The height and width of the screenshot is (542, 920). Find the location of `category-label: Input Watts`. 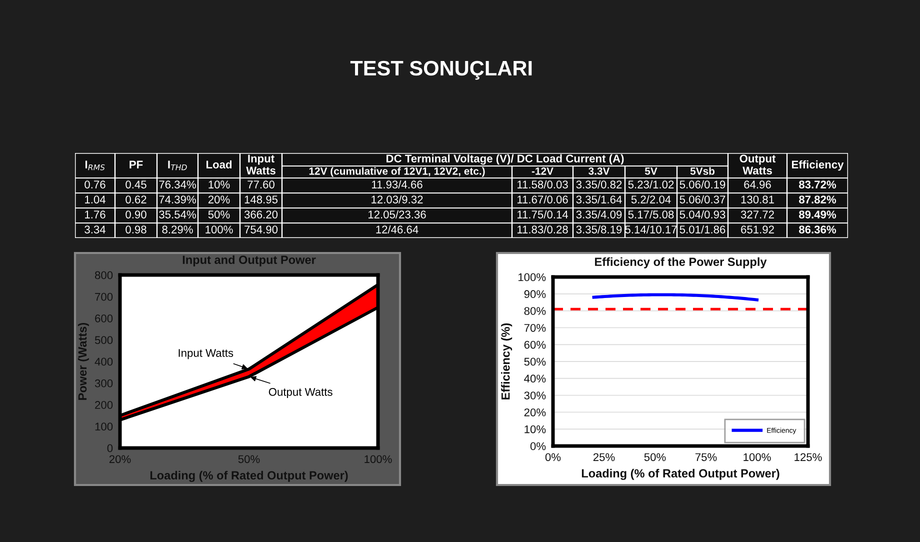

category-label: Input Watts is located at coordinates (261, 164).